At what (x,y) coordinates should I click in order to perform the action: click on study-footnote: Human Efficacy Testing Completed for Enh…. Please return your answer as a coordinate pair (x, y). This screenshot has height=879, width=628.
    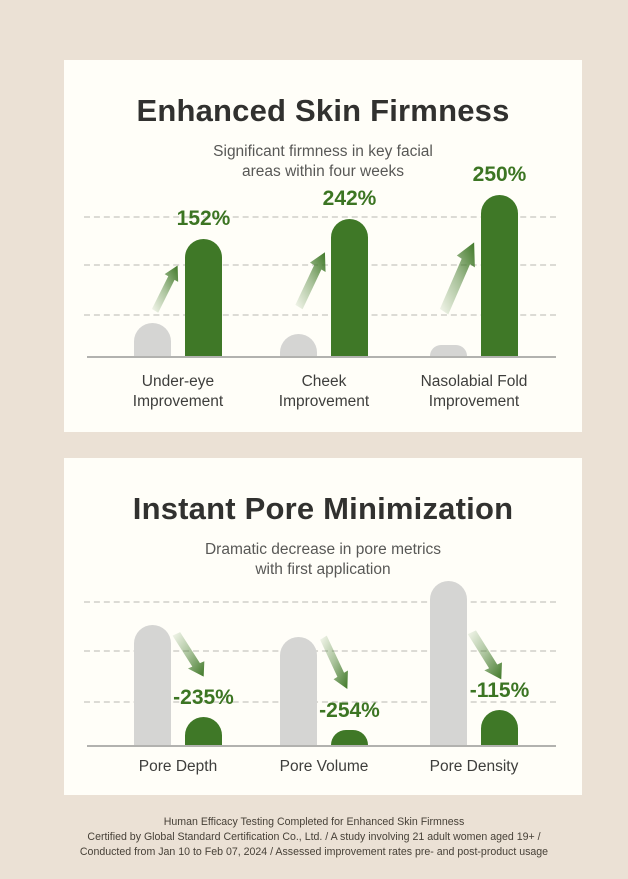
    Looking at the image, I should click on (314, 837).